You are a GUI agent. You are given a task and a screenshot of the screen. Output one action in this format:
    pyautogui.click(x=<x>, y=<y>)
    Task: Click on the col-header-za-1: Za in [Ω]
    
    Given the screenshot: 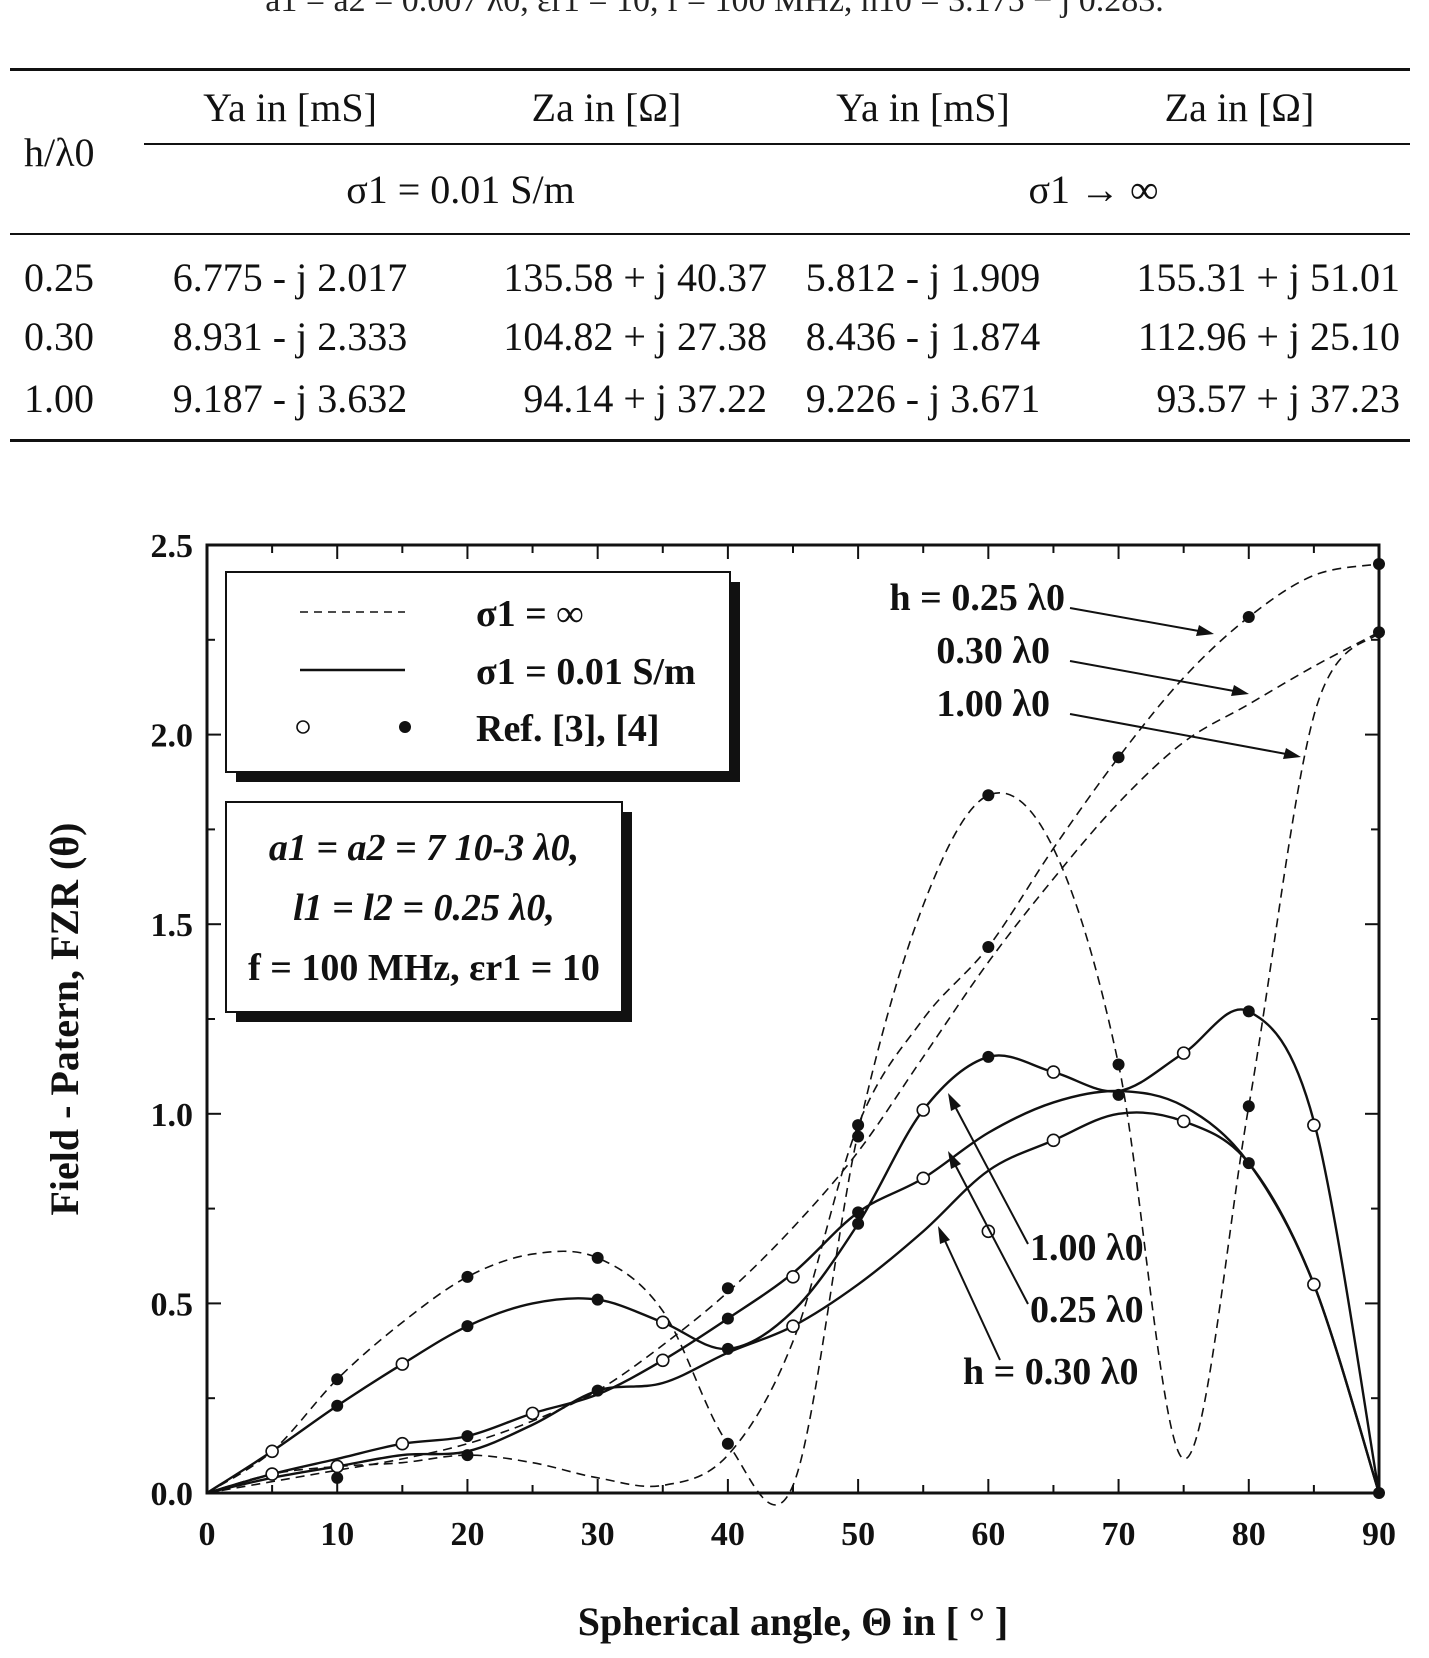 What is the action you would take?
    pyautogui.click(x=606, y=106)
    